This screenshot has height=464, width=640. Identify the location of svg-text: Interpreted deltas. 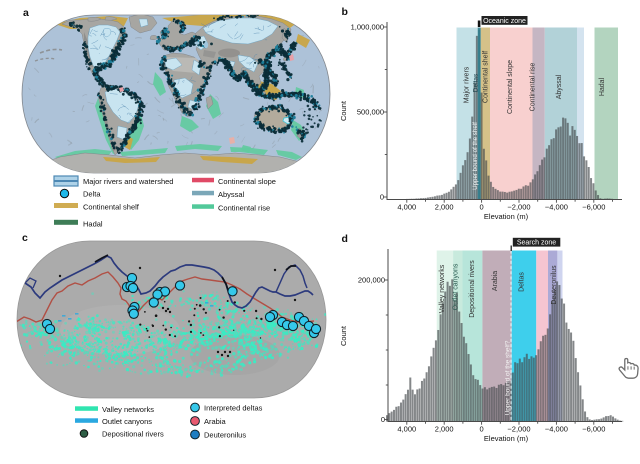
(233, 408).